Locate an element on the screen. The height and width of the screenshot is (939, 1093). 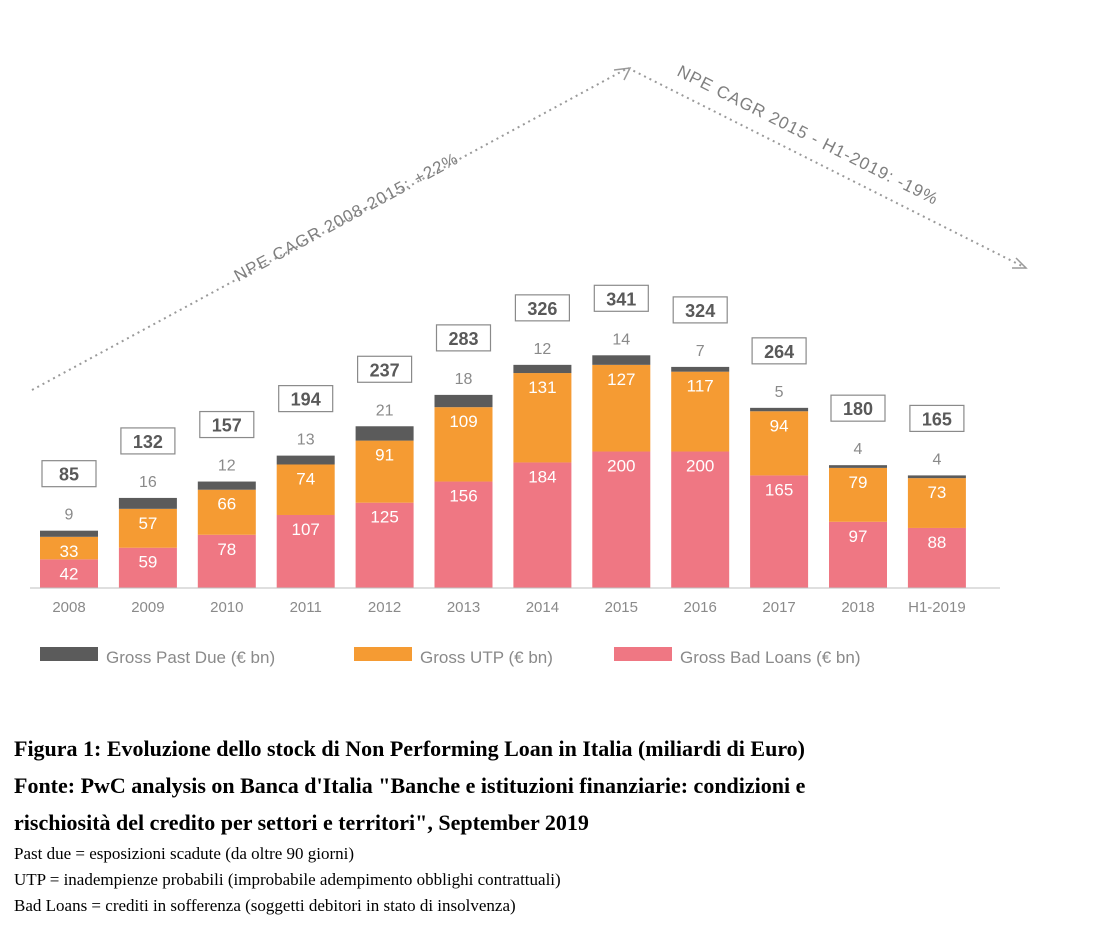
bar-bad-loans-h1-2019 is located at coordinates (936, 557).